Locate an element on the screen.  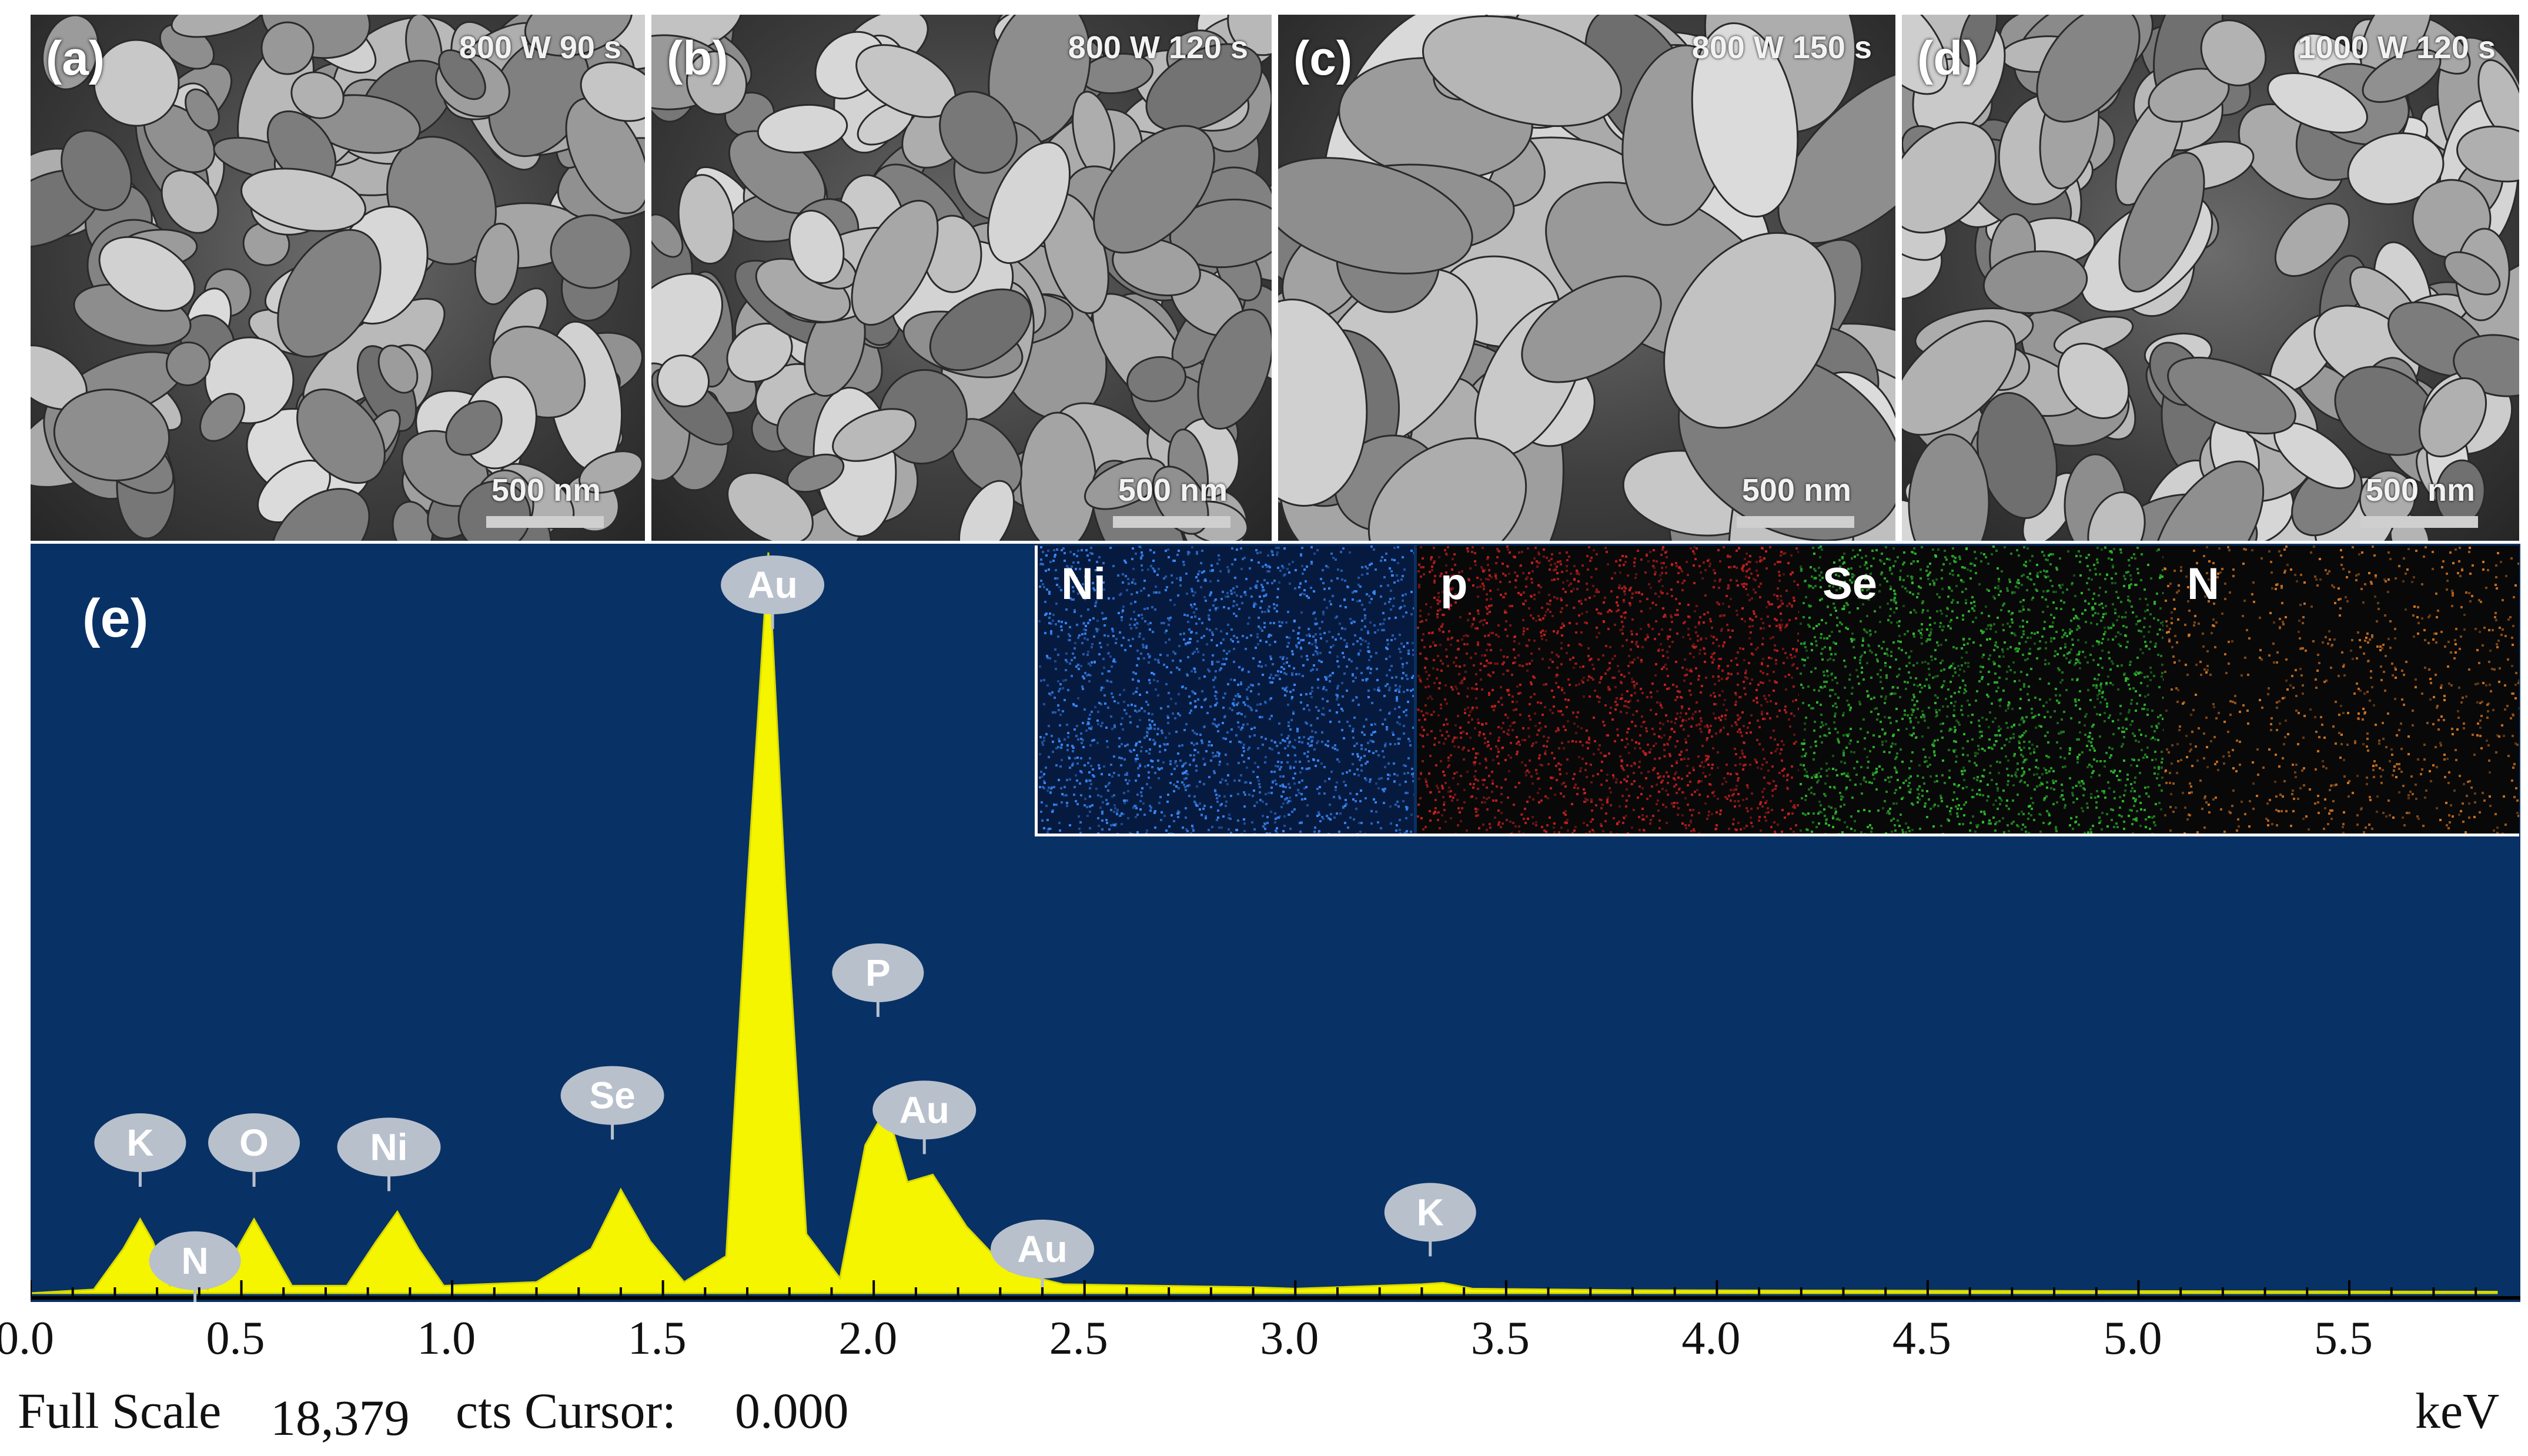
peak-label: K is located at coordinates (1430, 1220).